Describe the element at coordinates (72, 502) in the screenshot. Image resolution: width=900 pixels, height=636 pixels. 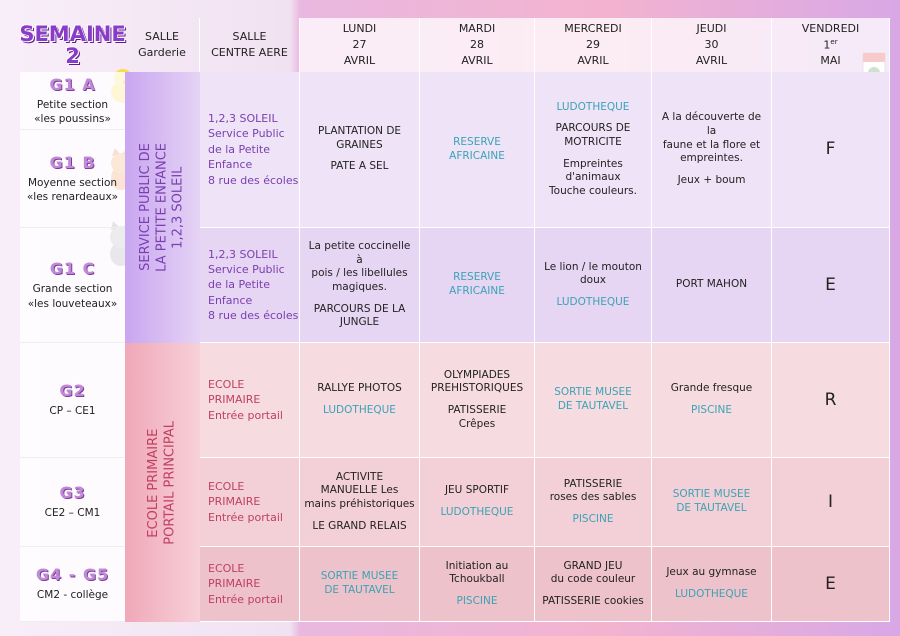
I see `group-label: G3 CE2 – CM1` at that location.